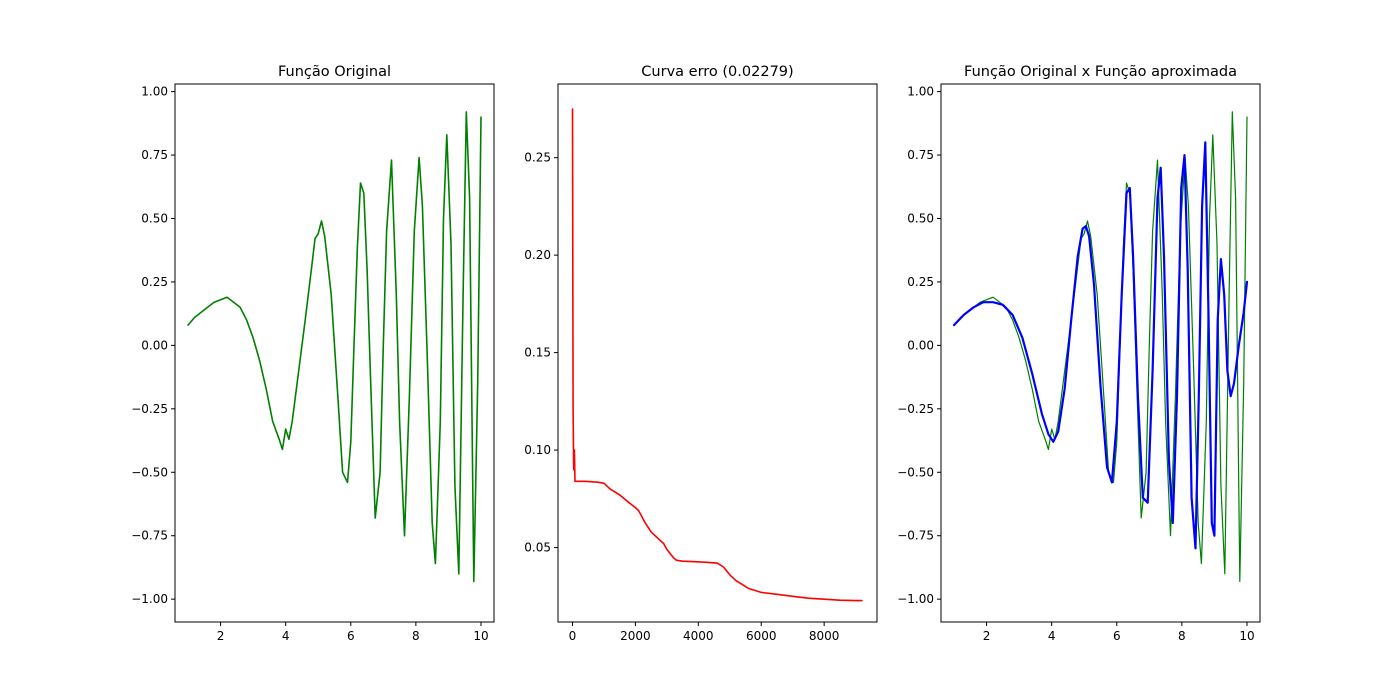  I want to click on y-tick-label: 0.20, so click(537, 255).